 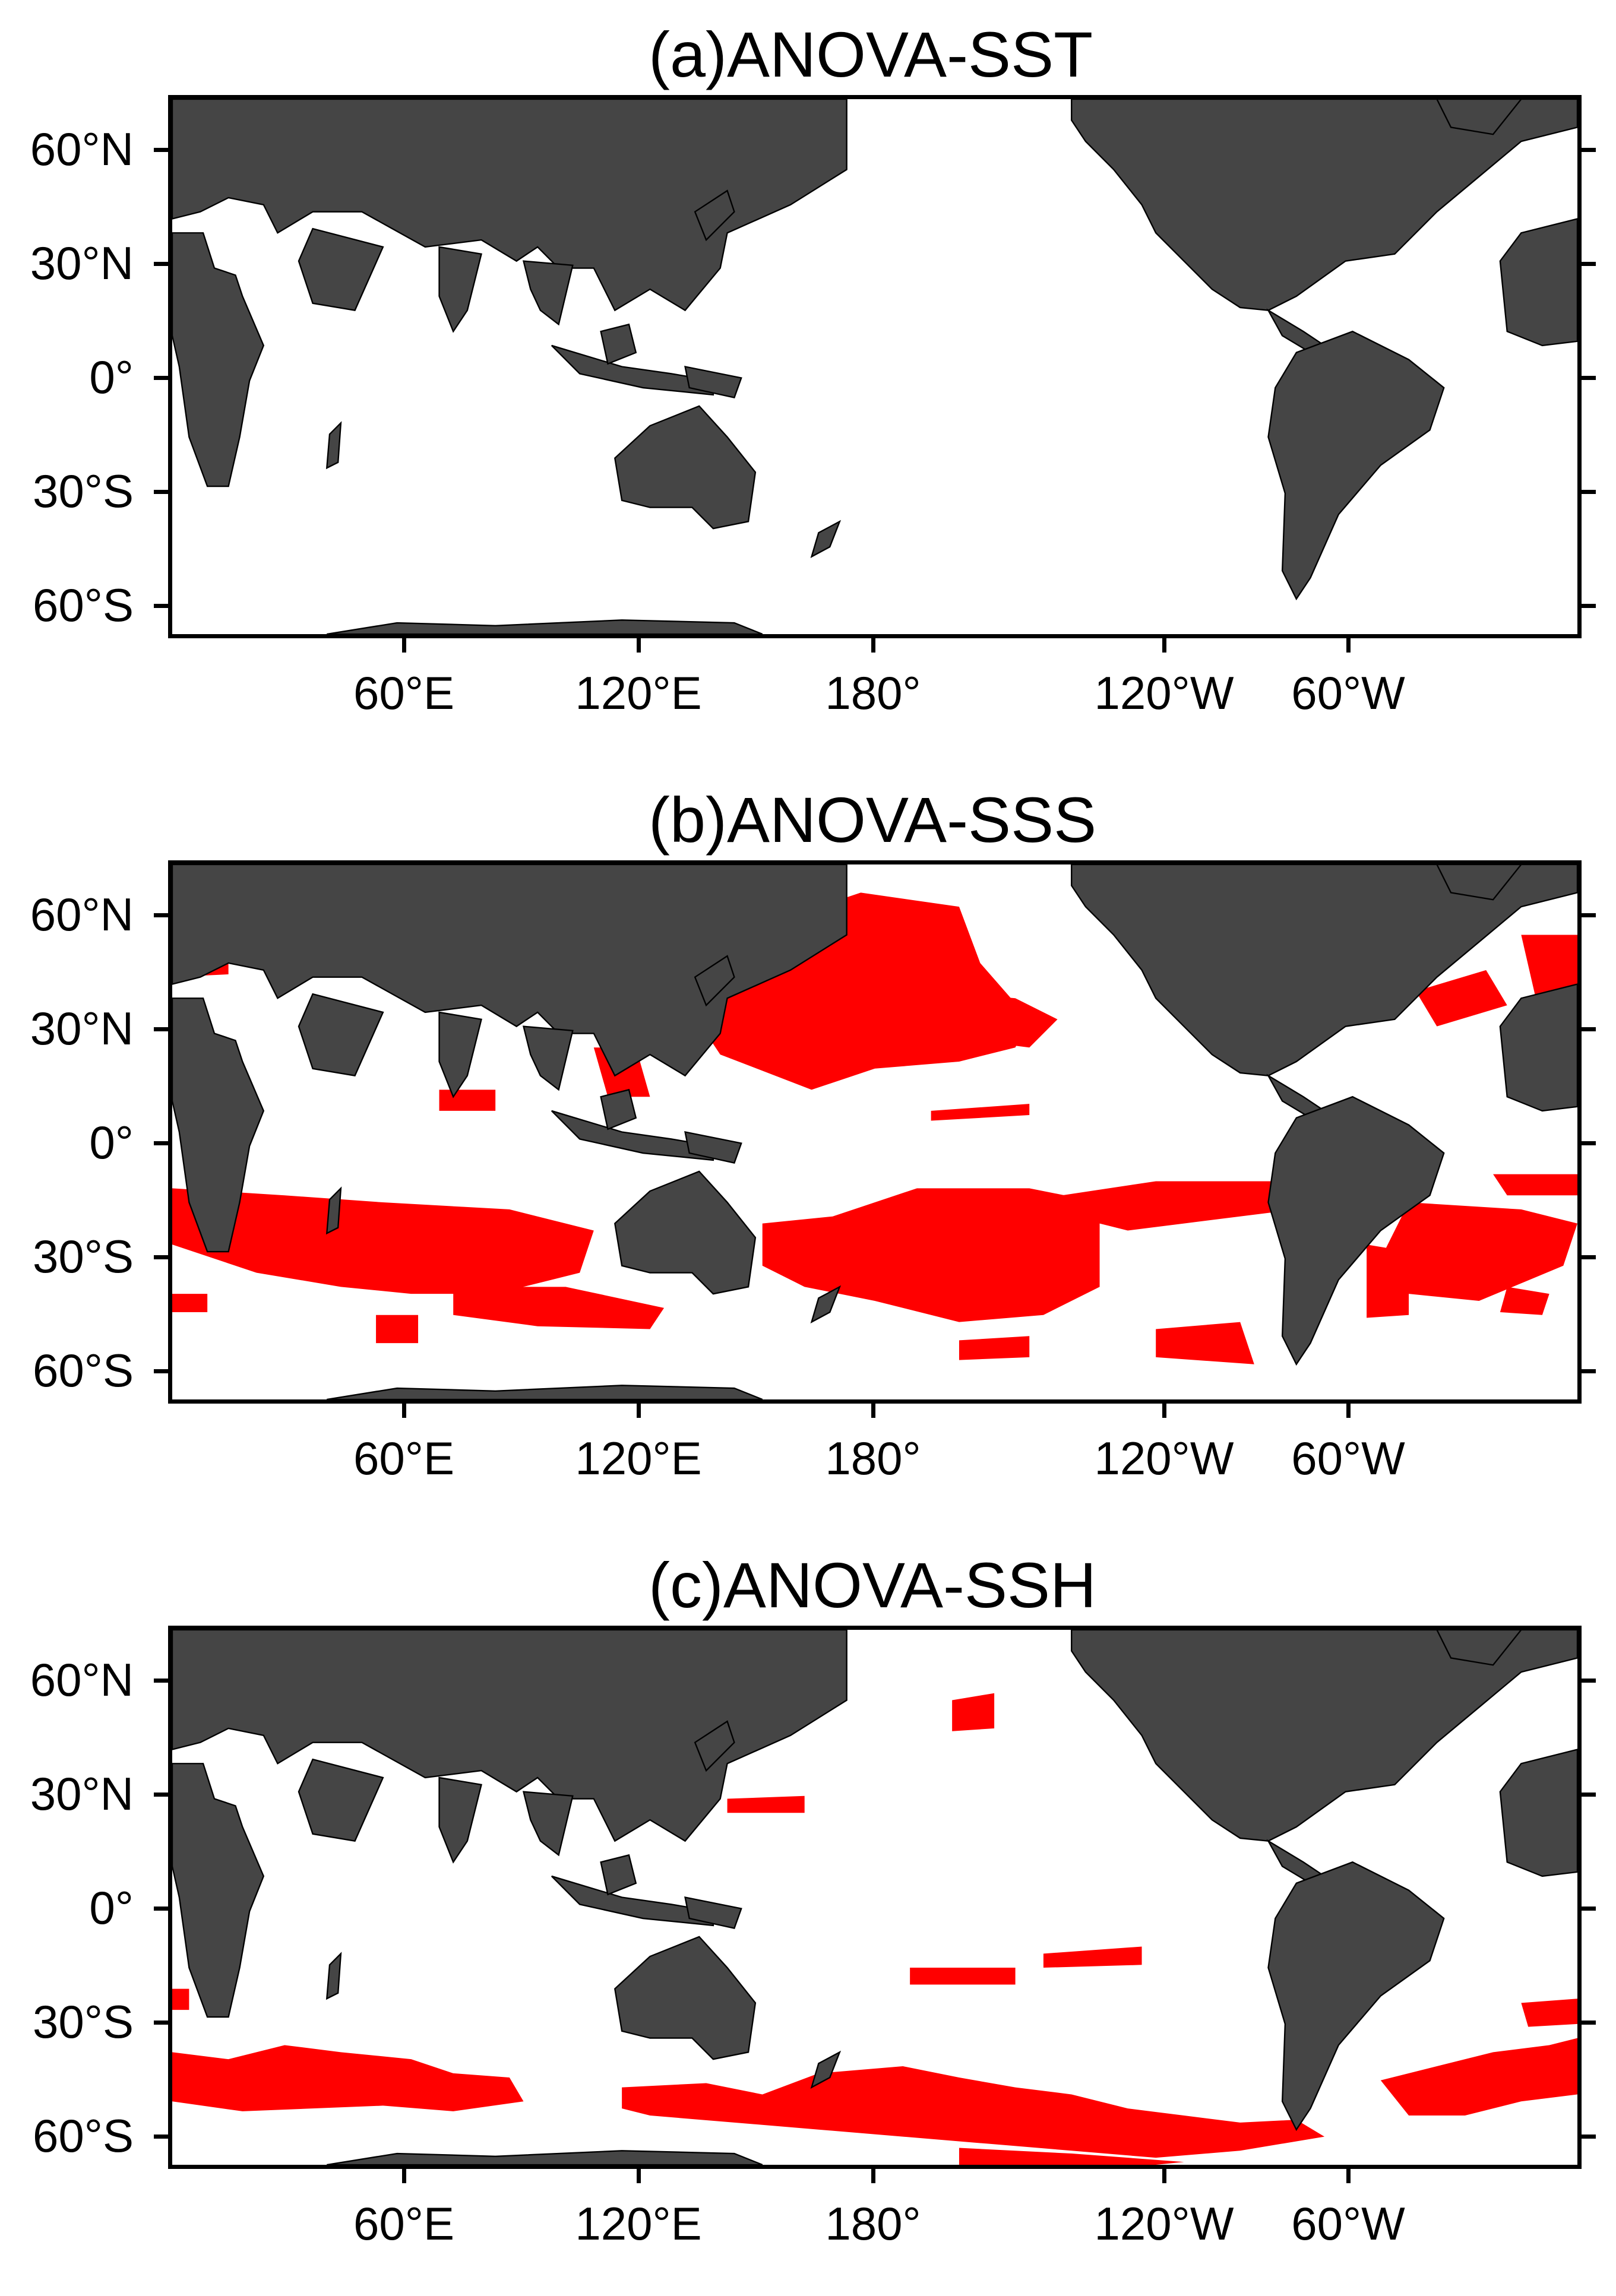 What do you see at coordinates (685, 467) in the screenshot?
I see `australia` at bounding box center [685, 467].